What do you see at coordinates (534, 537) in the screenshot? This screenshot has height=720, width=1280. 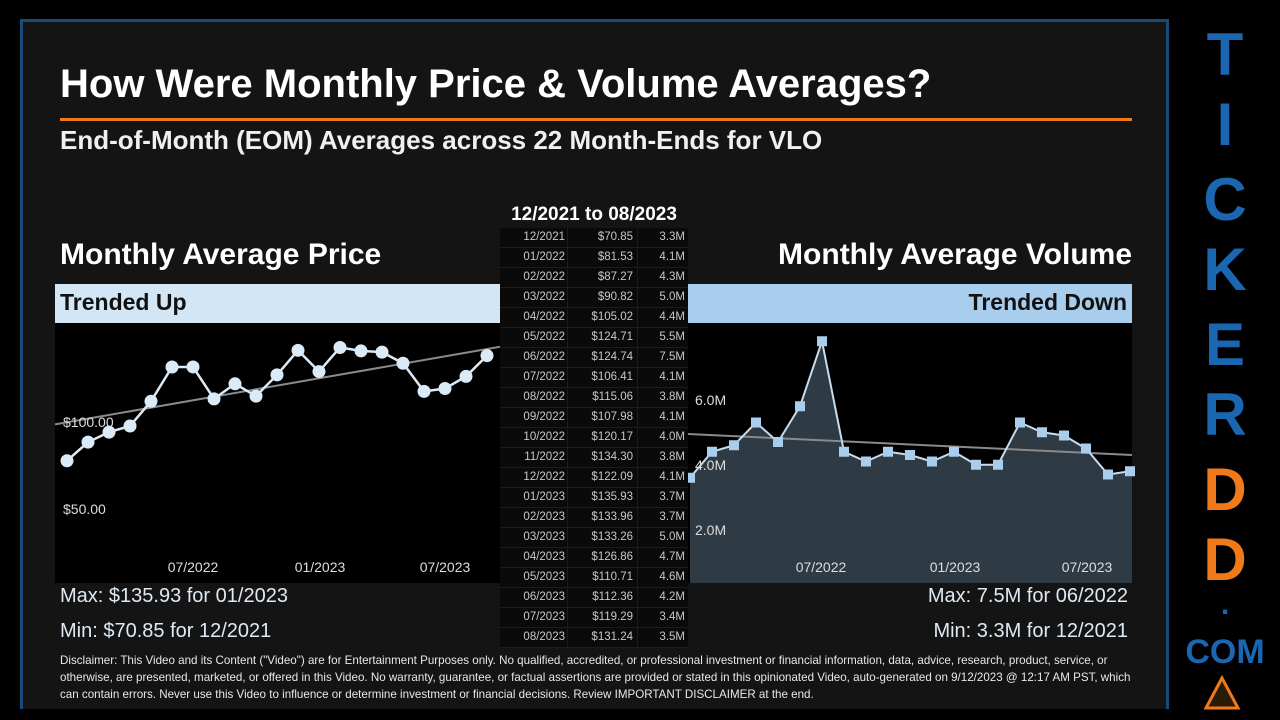 I see `month-cell: 03/2023` at bounding box center [534, 537].